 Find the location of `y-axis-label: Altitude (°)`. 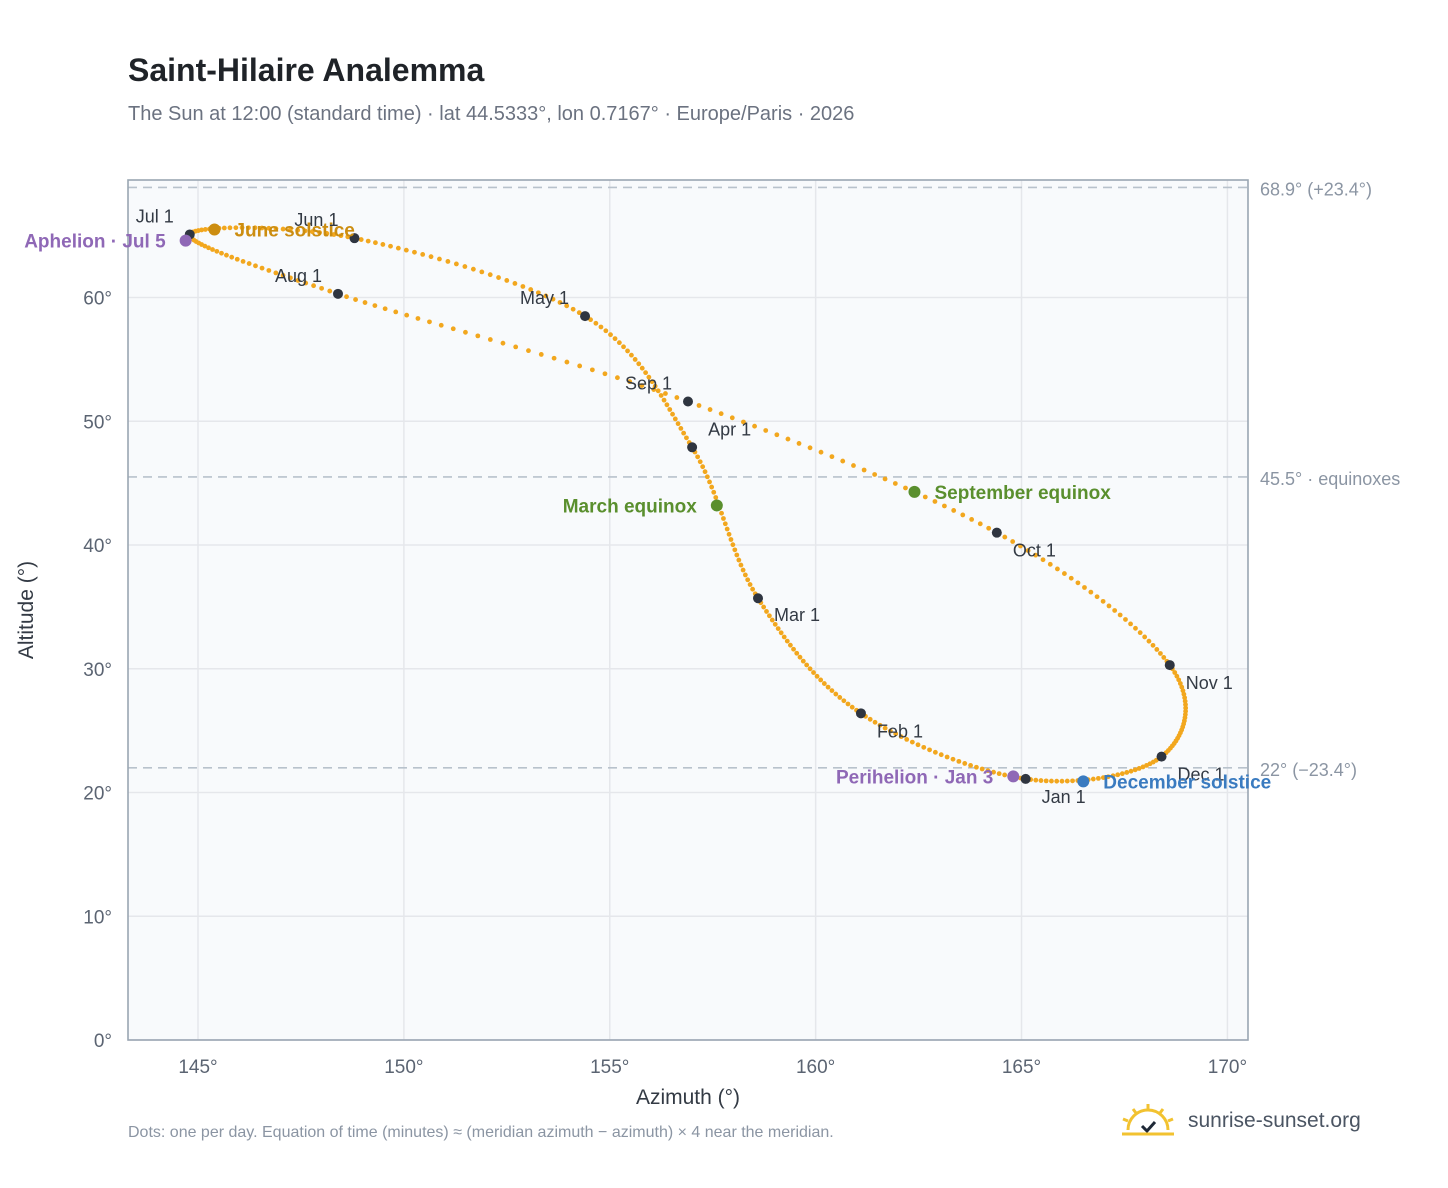

y-axis-label: Altitude (°) is located at coordinates (26, 610).